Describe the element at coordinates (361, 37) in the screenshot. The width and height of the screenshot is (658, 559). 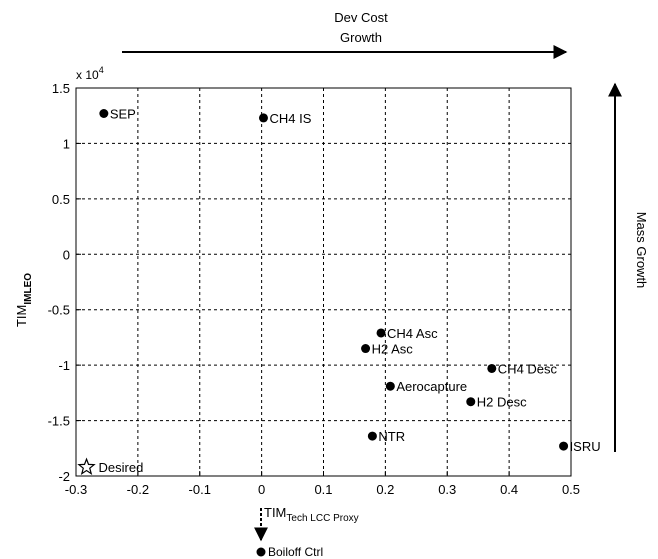
I see `growth-label: Growth` at that location.